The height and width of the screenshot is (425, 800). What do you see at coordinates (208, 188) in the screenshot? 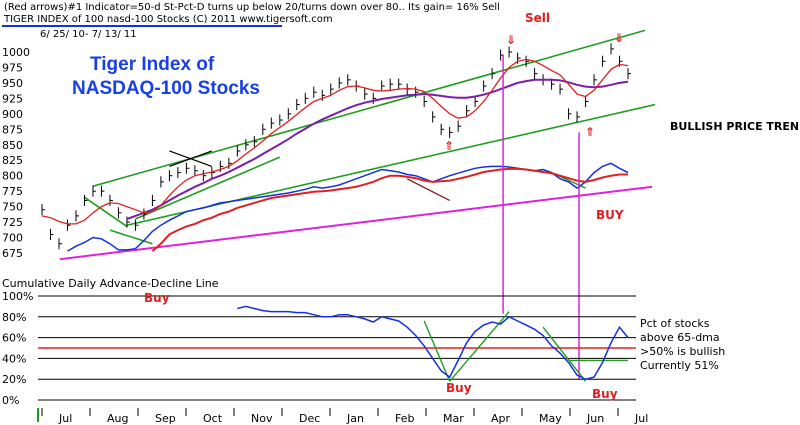
I see `inner-trend-line` at bounding box center [208, 188].